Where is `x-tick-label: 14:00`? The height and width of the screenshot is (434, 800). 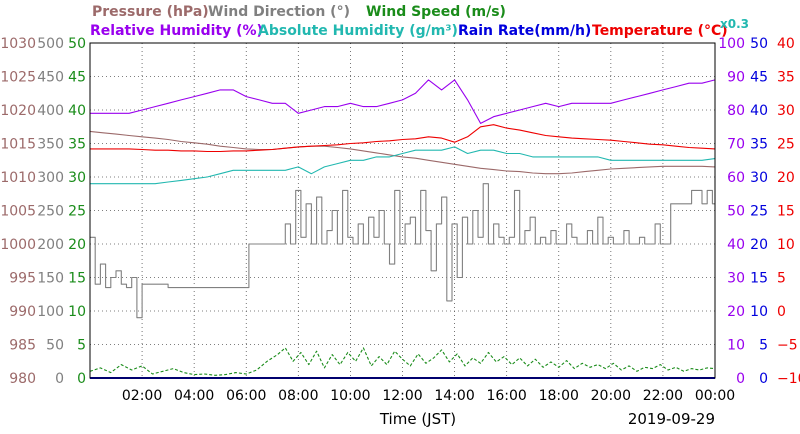
x-tick-label: 14:00 is located at coordinates (454, 396).